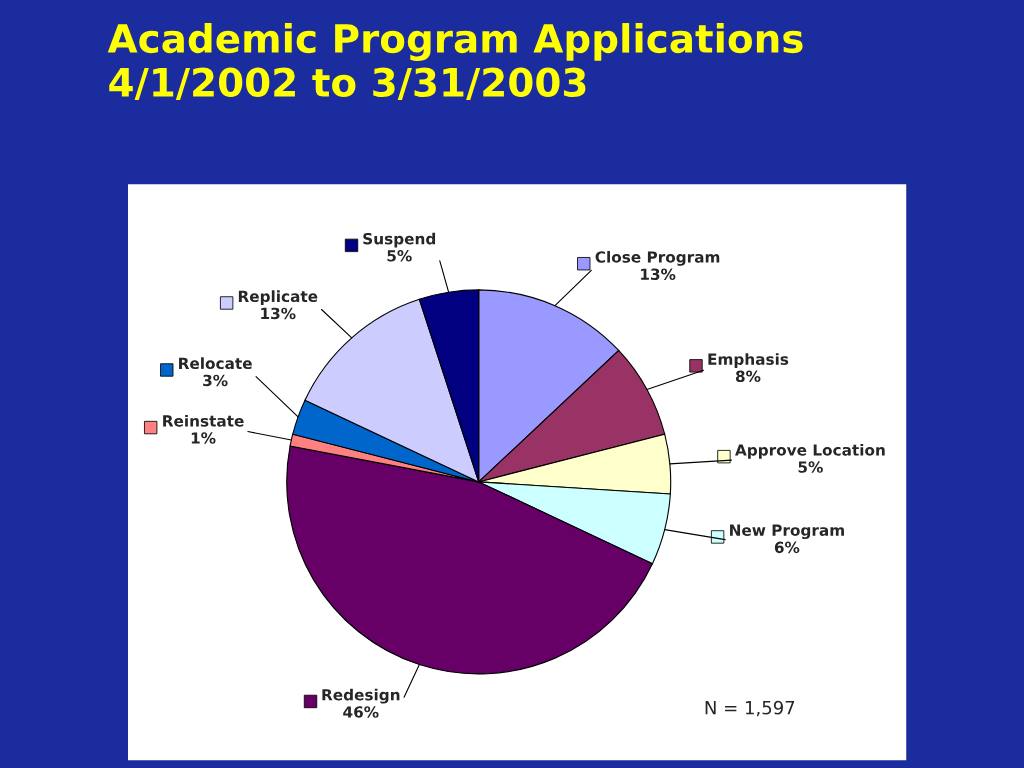  What do you see at coordinates (203, 420) in the screenshot?
I see `legend-label: Reinstate` at bounding box center [203, 420].